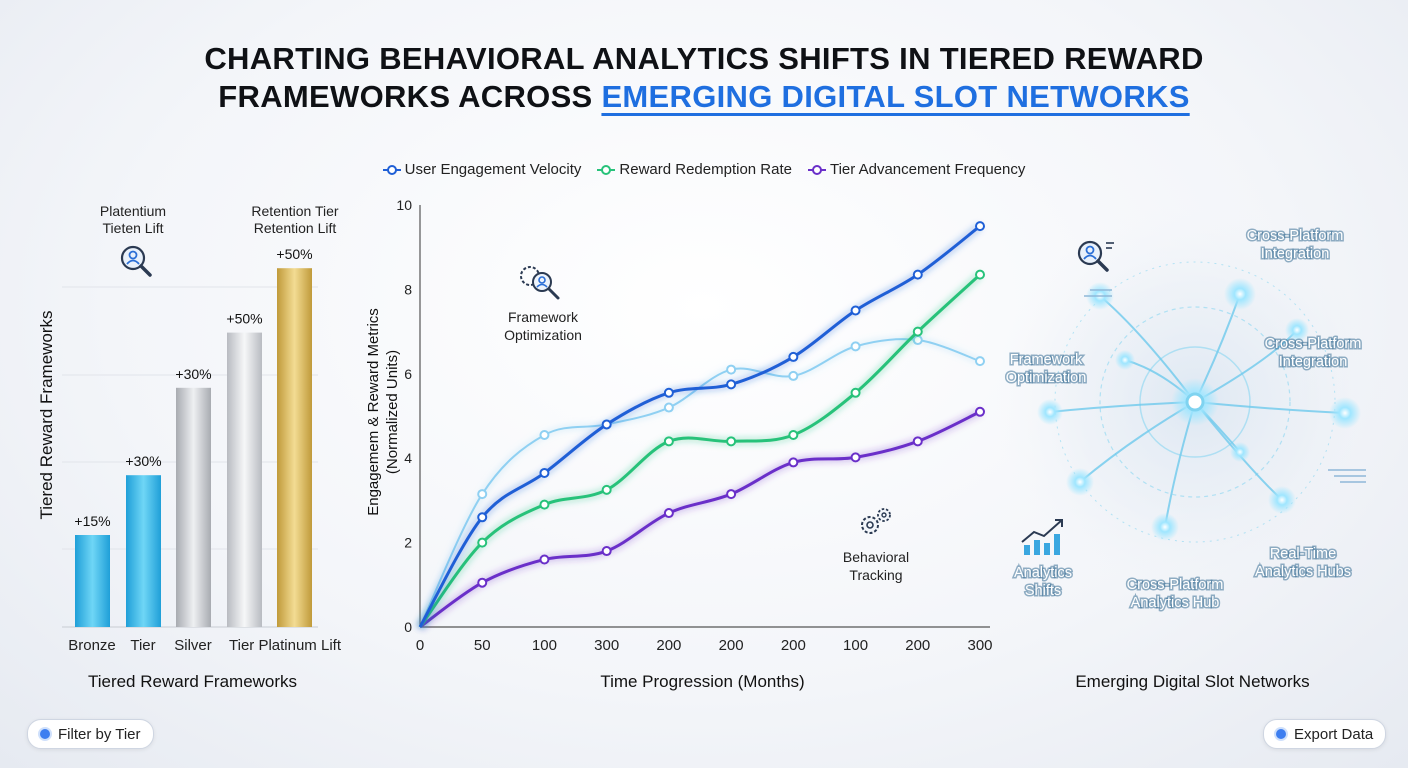 The width and height of the screenshot is (1408, 768). What do you see at coordinates (927, 169) in the screenshot?
I see `legend-label: Tier Advancement Frequency` at bounding box center [927, 169].